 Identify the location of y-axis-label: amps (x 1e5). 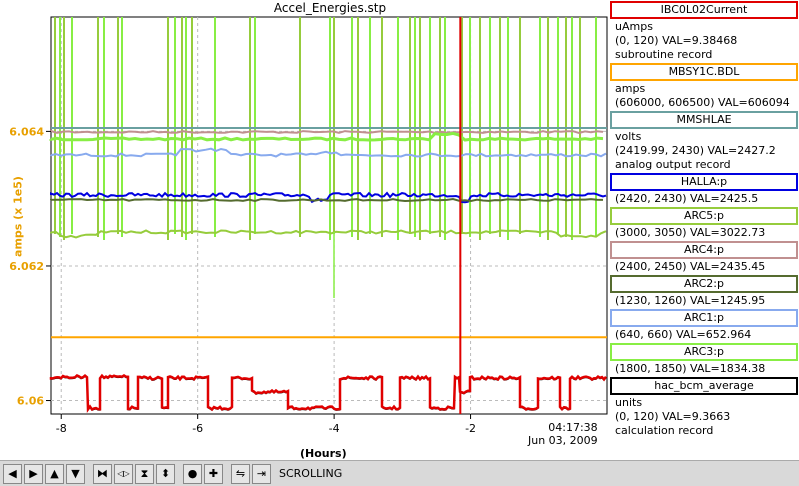
(18, 216).